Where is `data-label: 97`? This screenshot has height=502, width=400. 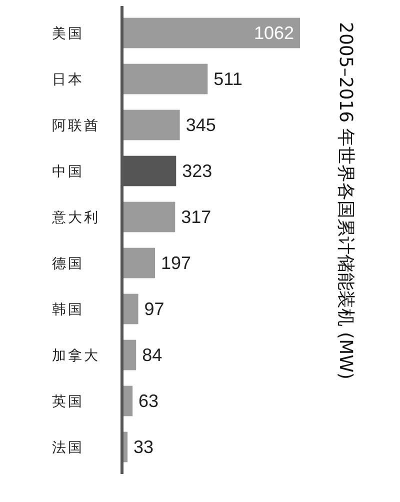
data-label: 97 is located at coordinates (154, 309).